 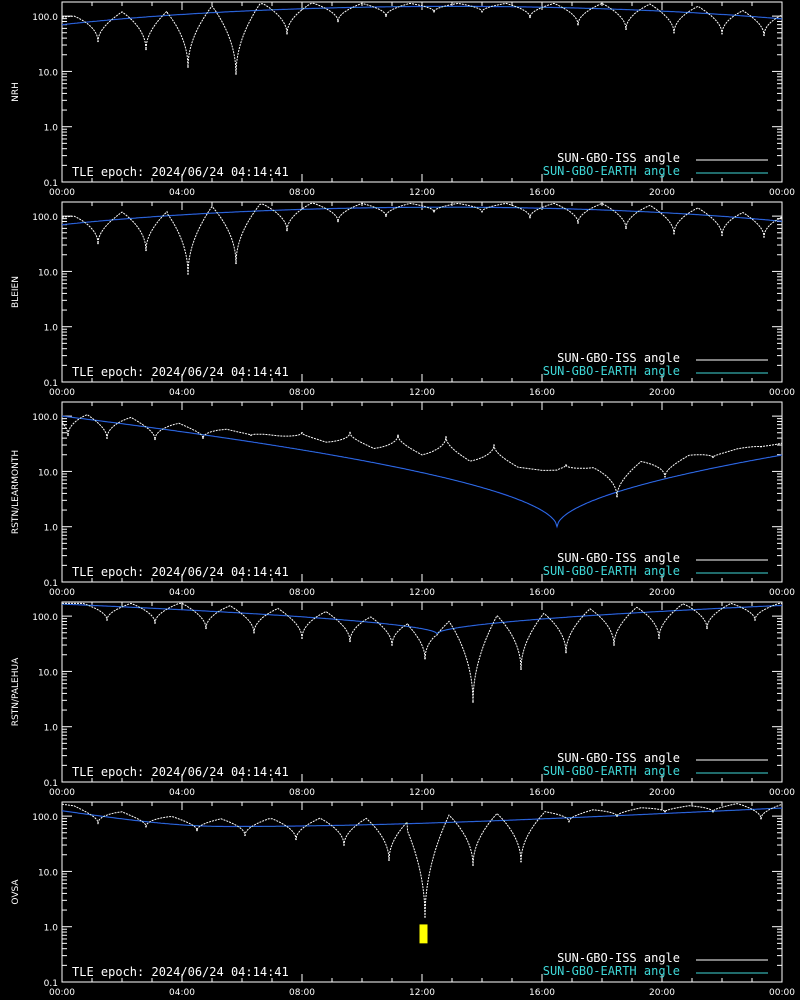 I want to click on y-axis-label: NRH, so click(x=16, y=92).